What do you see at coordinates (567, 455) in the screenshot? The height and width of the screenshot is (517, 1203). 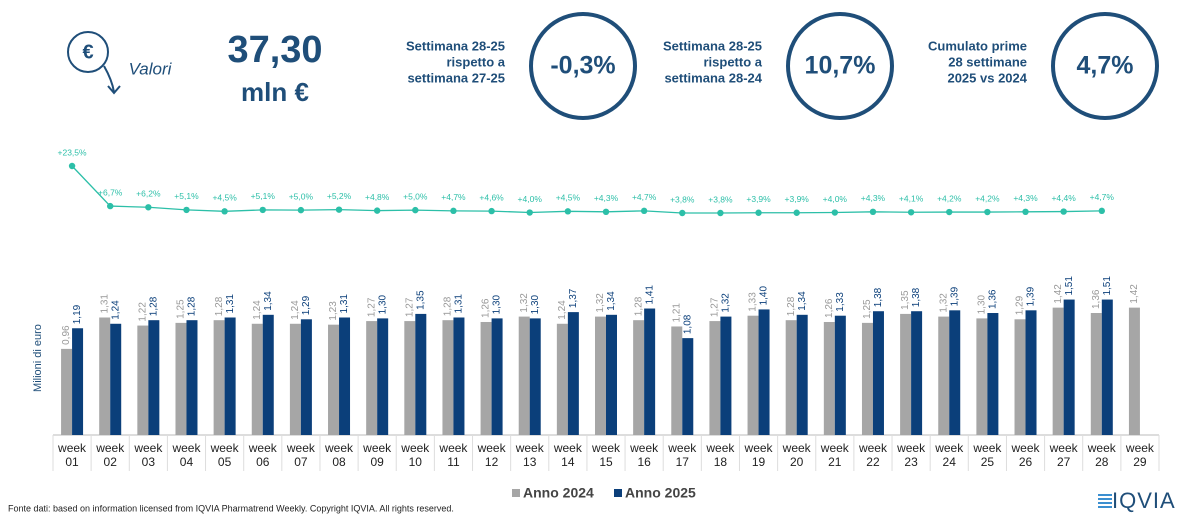 I see `x-tick-label: week 14` at bounding box center [567, 455].